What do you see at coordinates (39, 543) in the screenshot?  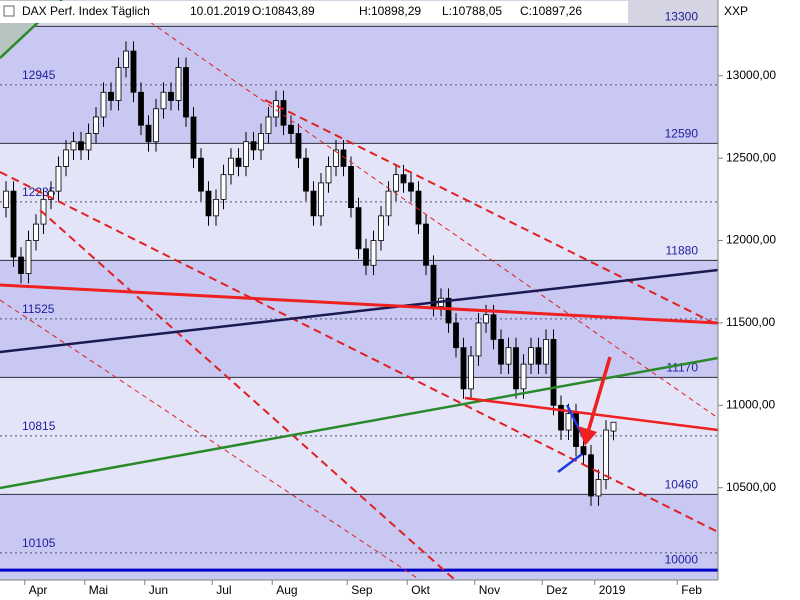 I see `level-label: 10105` at bounding box center [39, 543].